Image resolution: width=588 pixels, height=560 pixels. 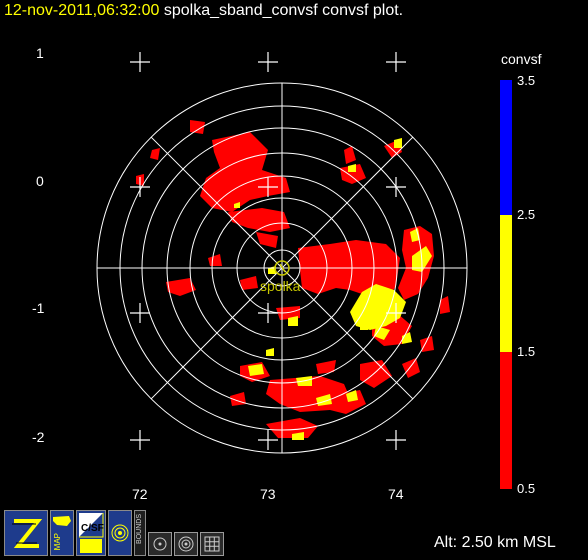 I want to click on map-button-label: MAP, so click(x=57, y=542).